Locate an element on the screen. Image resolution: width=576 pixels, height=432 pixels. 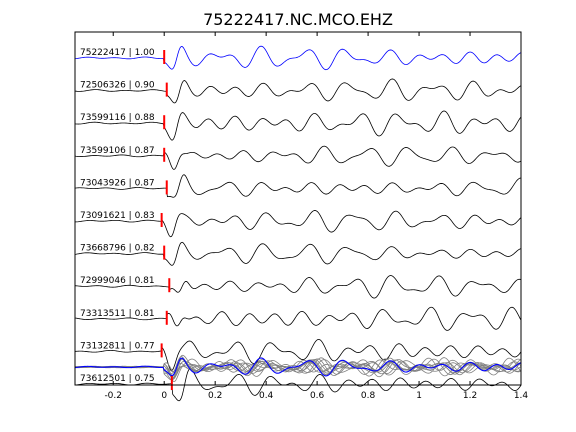
trace-label-73599116: 73599116 | 0.88 is located at coordinates (117, 118).